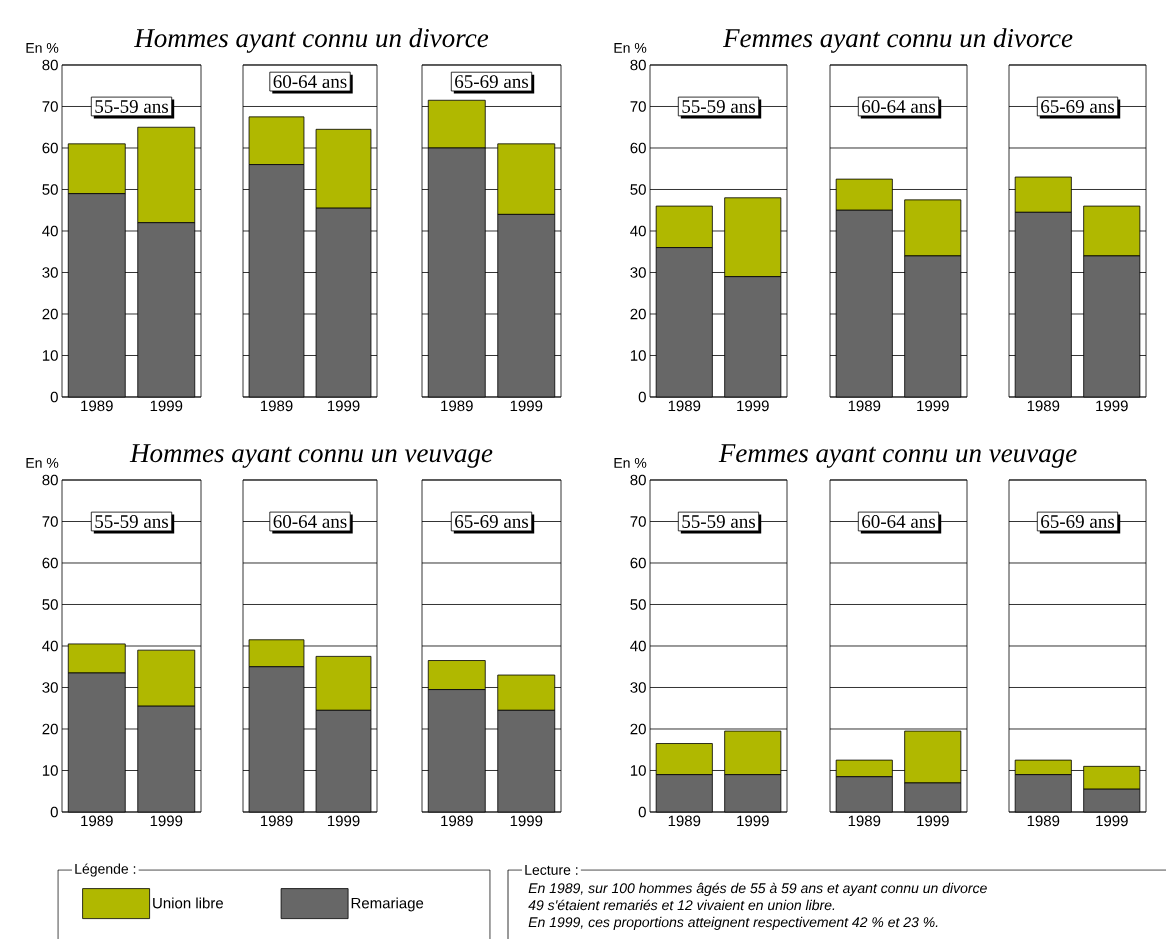 The height and width of the screenshot is (939, 1166). I want to click on text: Femmes ayant connu un veuvage, so click(897, 456).